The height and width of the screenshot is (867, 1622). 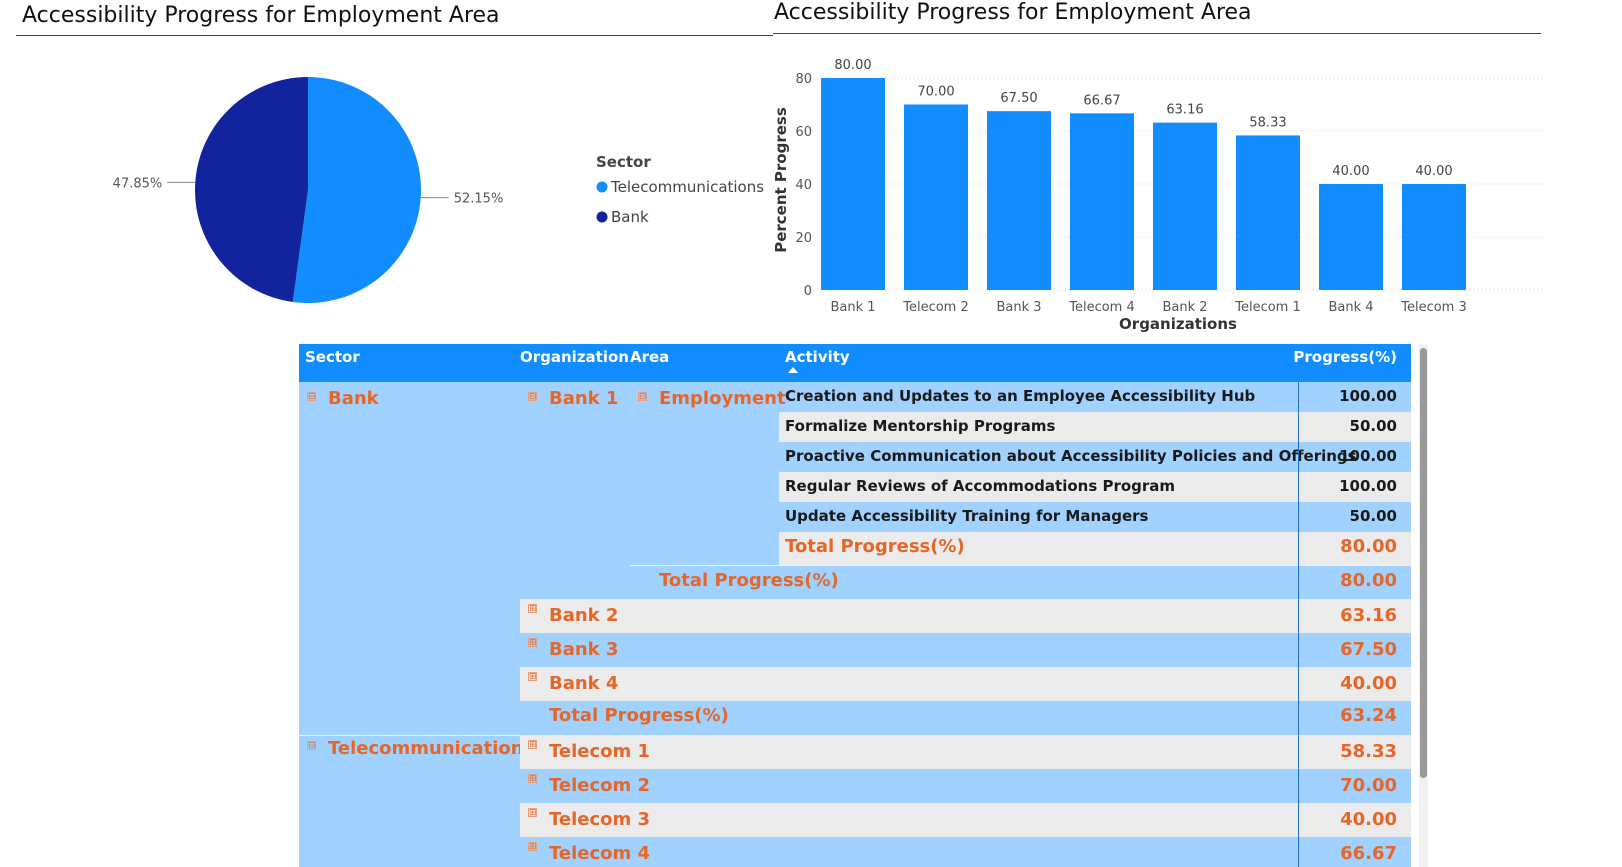 What do you see at coordinates (793, 370) in the screenshot?
I see `sort-ascending-icon` at bounding box center [793, 370].